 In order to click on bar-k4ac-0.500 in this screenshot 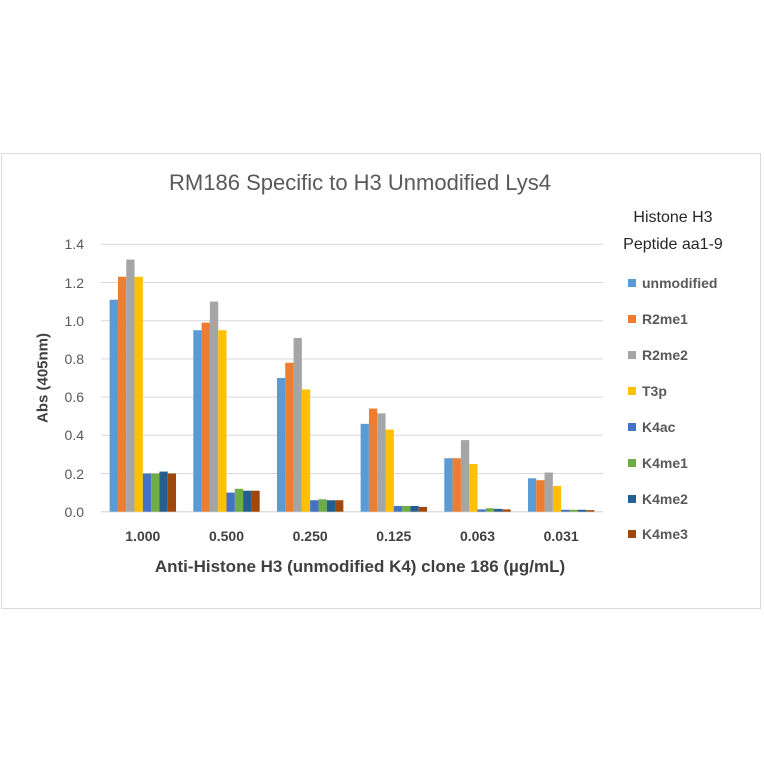, I will do `click(230, 502)`.